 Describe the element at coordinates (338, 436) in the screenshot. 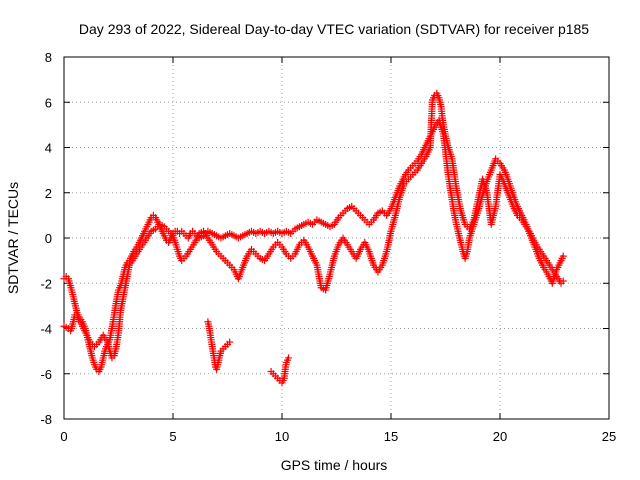

I see `x-tick-labels: 0 5 10 15 20 25` at that location.